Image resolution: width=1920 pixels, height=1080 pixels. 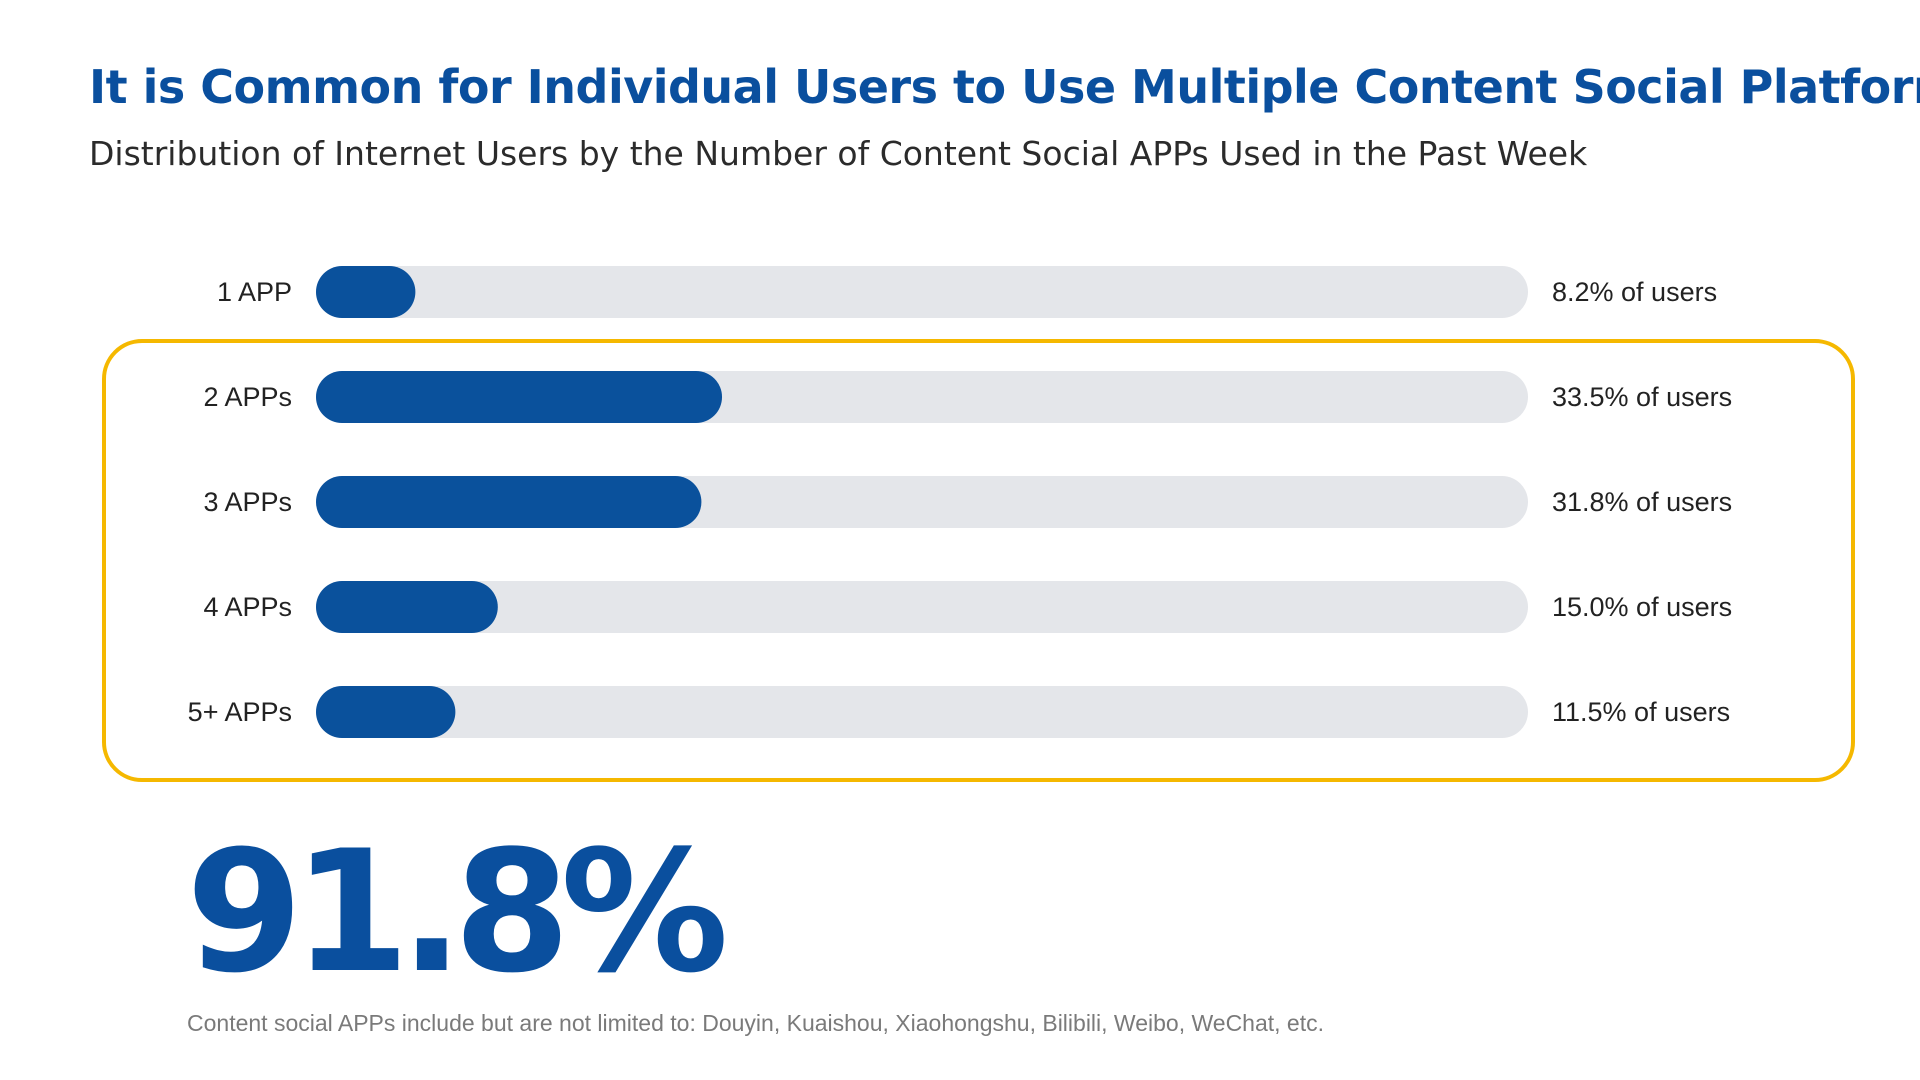 What do you see at coordinates (247, 607) in the screenshot?
I see `category-label: 4 APPs` at bounding box center [247, 607].